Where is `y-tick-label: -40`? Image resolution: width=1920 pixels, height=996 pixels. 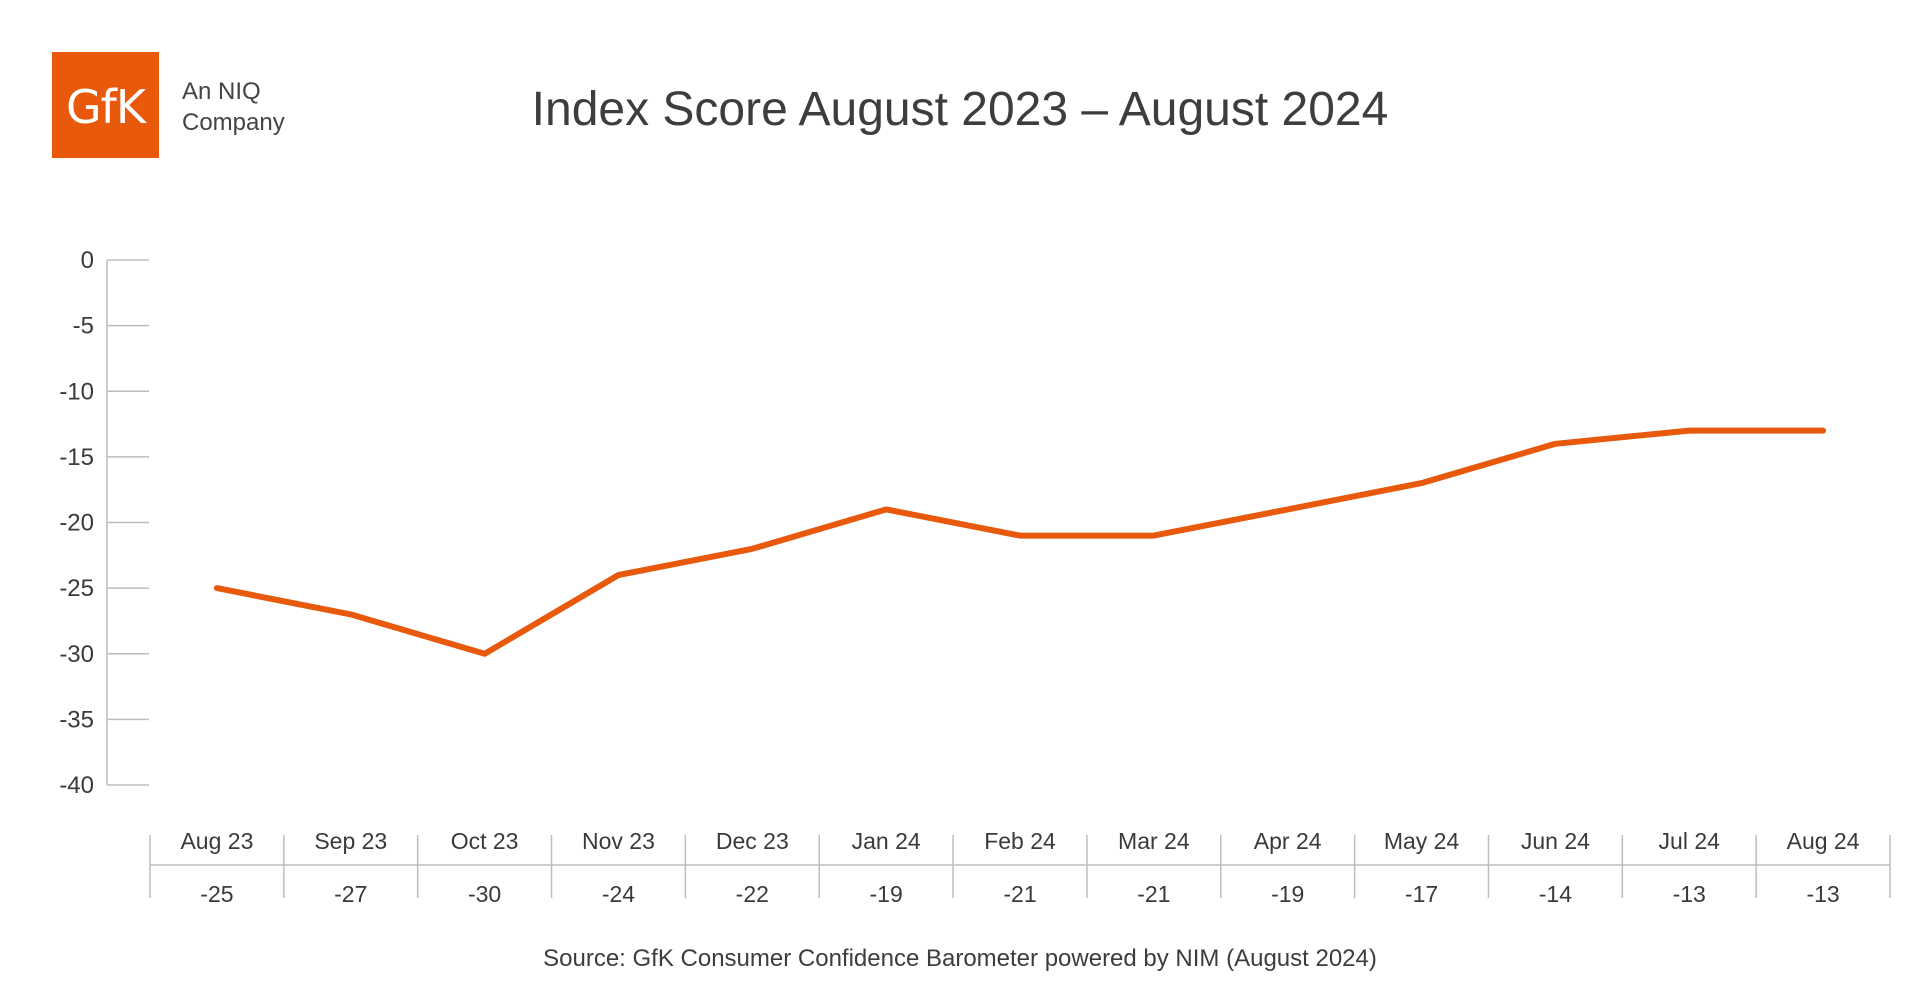 y-tick-label: -40 is located at coordinates (76, 785).